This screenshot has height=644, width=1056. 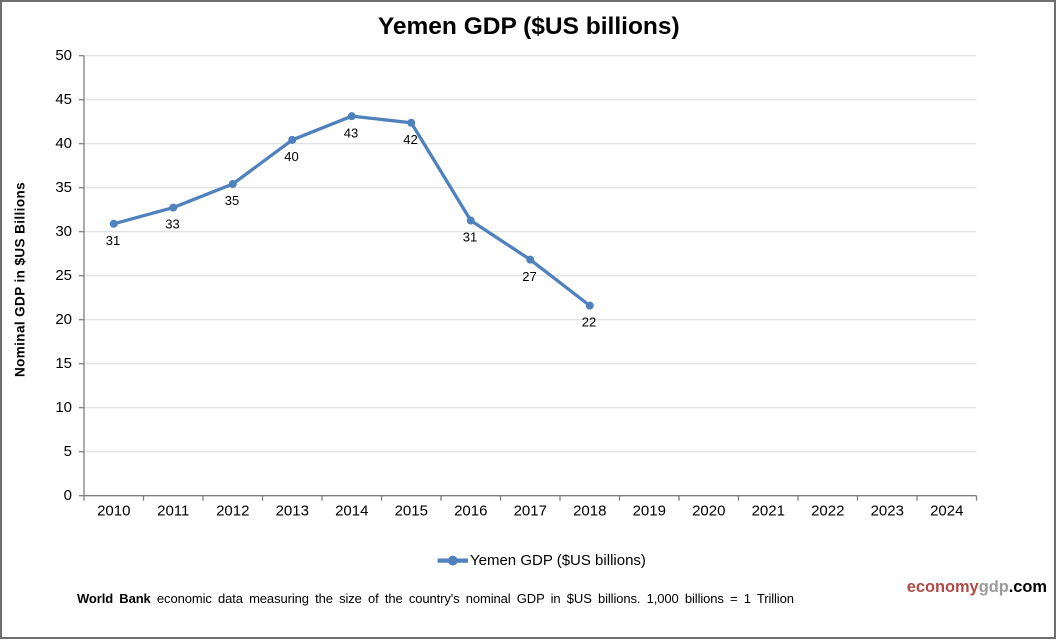 I want to click on svg-text: 50, so click(x=63, y=55).